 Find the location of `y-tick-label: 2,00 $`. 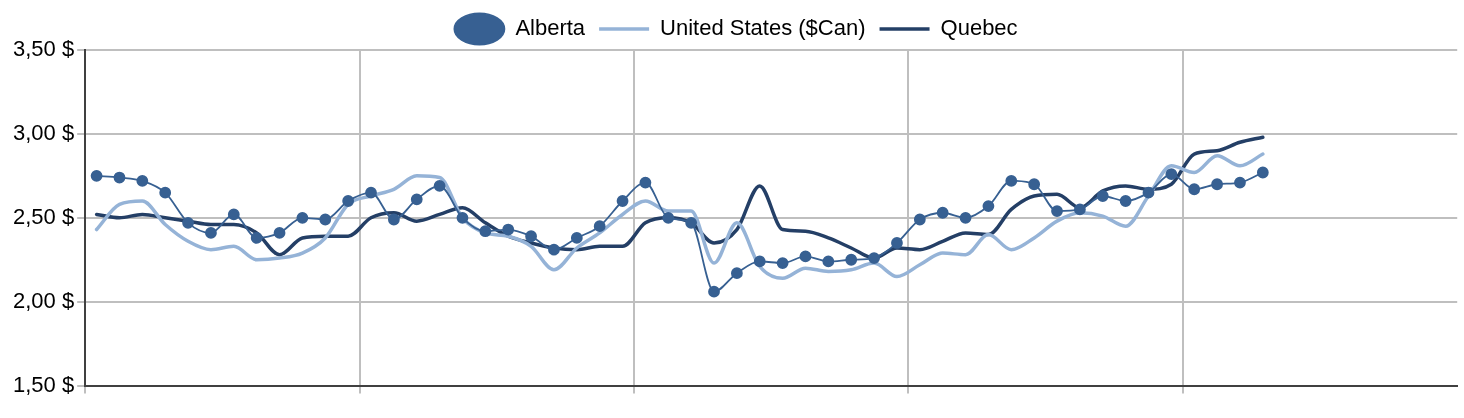

y-tick-label: 2,00 $ is located at coordinates (43, 300).